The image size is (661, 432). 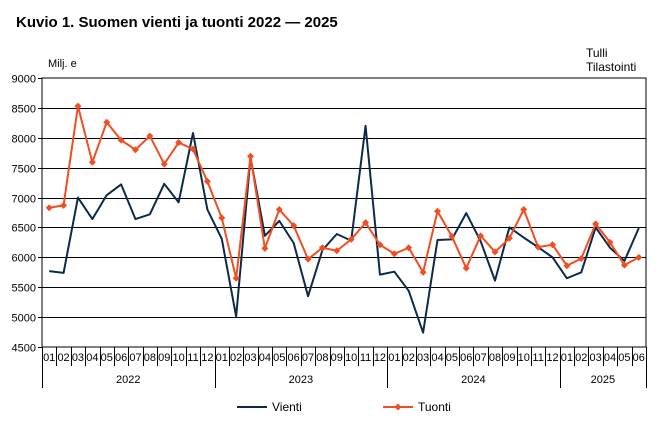 What do you see at coordinates (24, 170) in the screenshot?
I see `y-tick-label: 7500` at bounding box center [24, 170].